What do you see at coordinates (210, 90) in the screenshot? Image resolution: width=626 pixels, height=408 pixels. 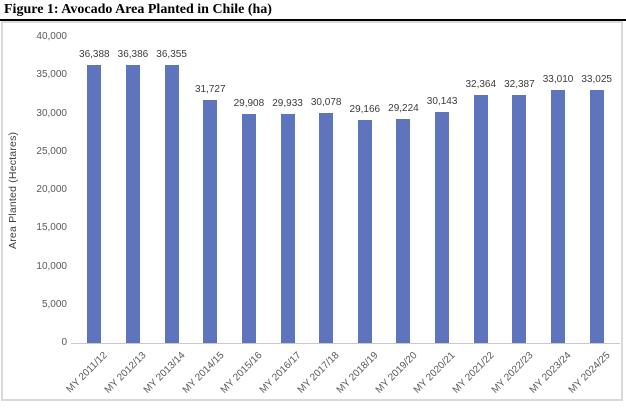 I see `bar-value-label: 31,727` at bounding box center [210, 90].